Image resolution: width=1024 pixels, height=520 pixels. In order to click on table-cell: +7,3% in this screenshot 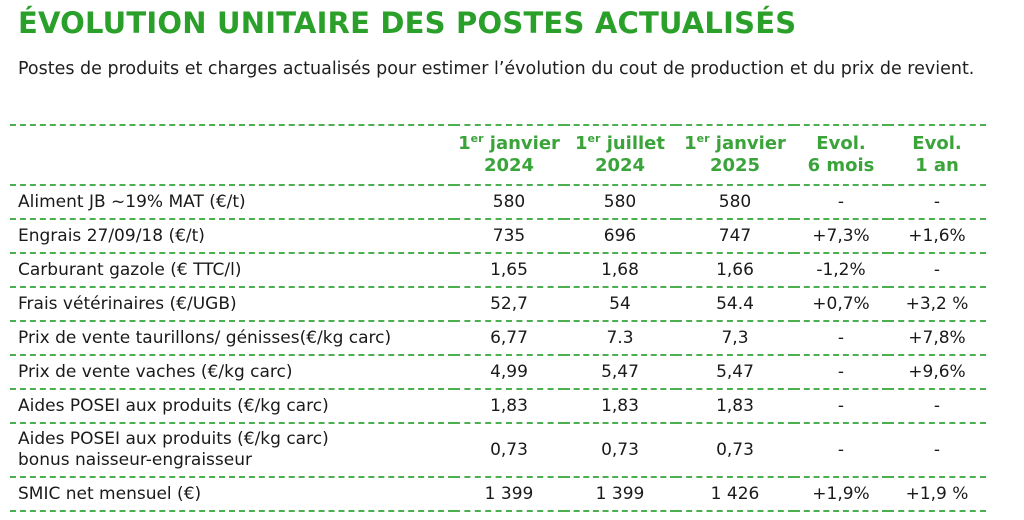, I will do `click(841, 236)`.